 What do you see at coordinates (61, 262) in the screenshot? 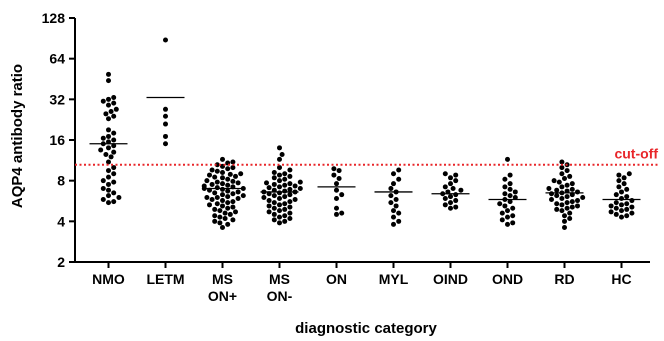
I see `y-tick-label: 2` at bounding box center [61, 262].